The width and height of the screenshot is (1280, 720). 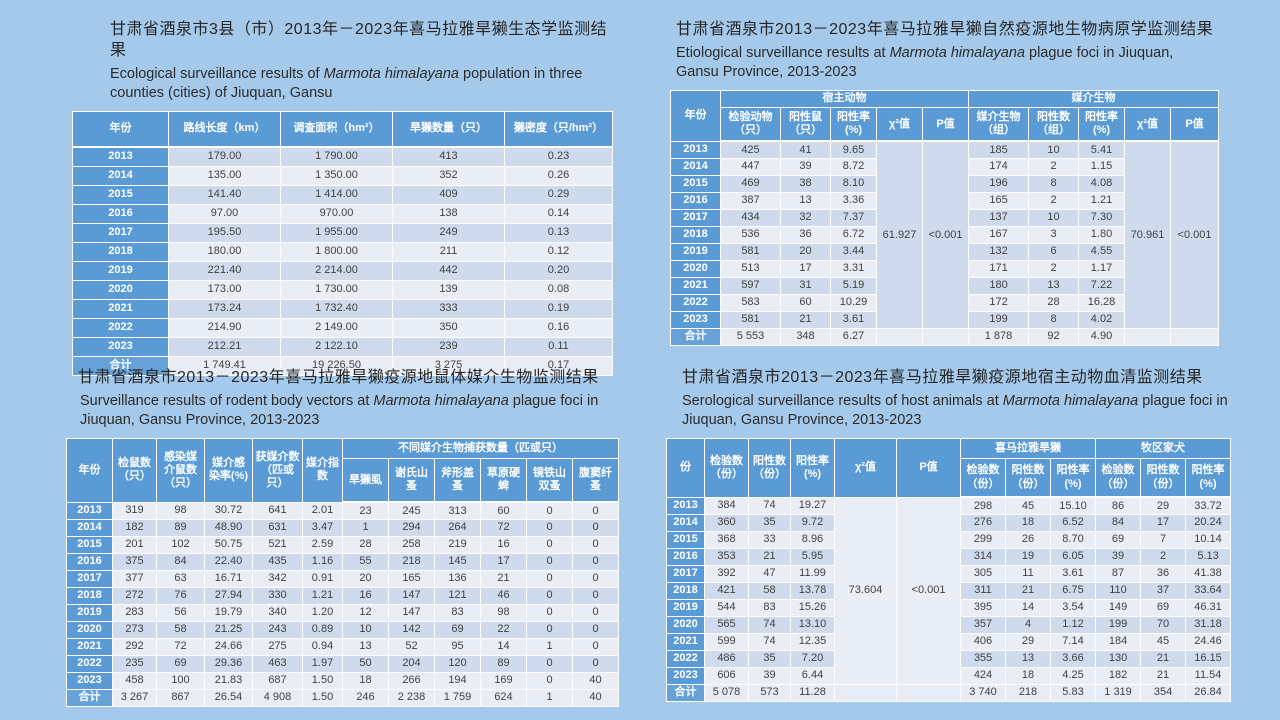 I want to click on table-row: 2022 486 35 7.20 355 13 3.66 130 21 16.15, so click(x=949, y=658).